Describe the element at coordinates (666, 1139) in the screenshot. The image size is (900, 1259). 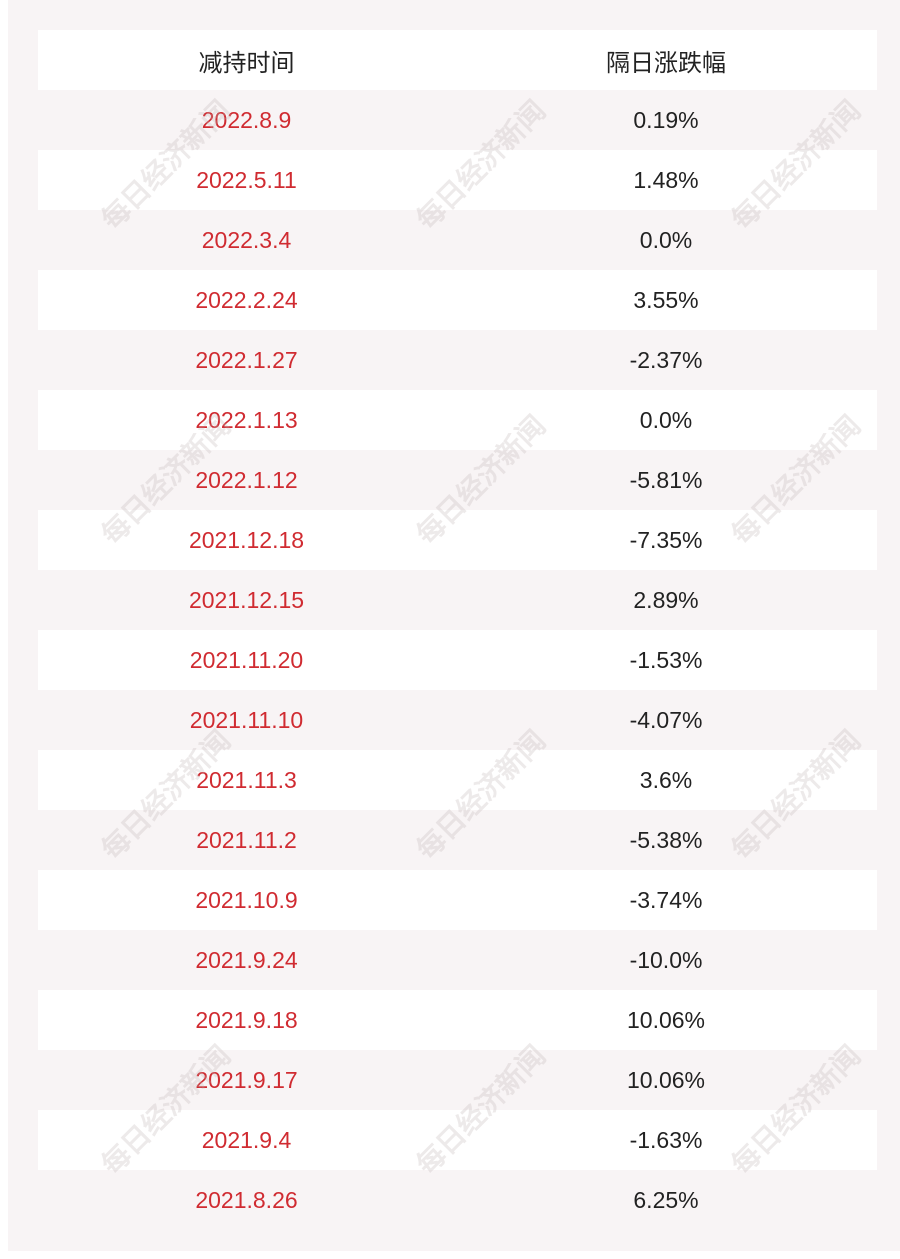
I see `change-cell: -1.63%` at that location.